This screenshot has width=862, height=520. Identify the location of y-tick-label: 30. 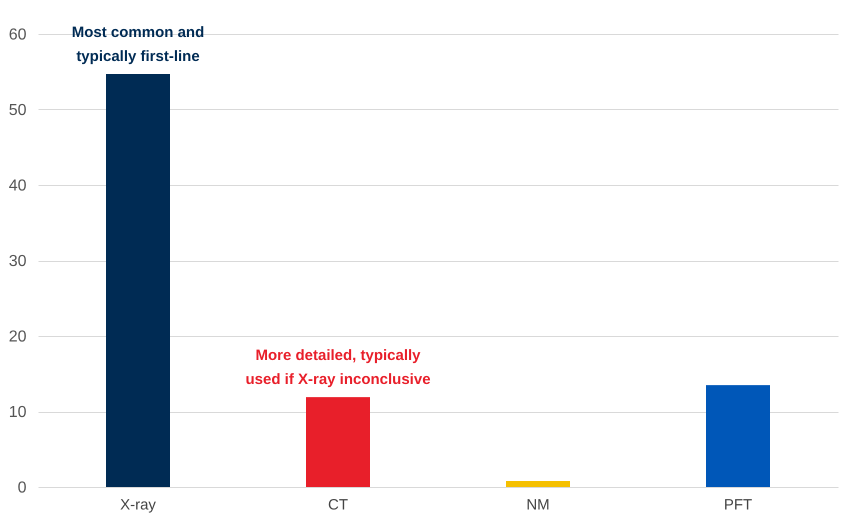
(17, 261).